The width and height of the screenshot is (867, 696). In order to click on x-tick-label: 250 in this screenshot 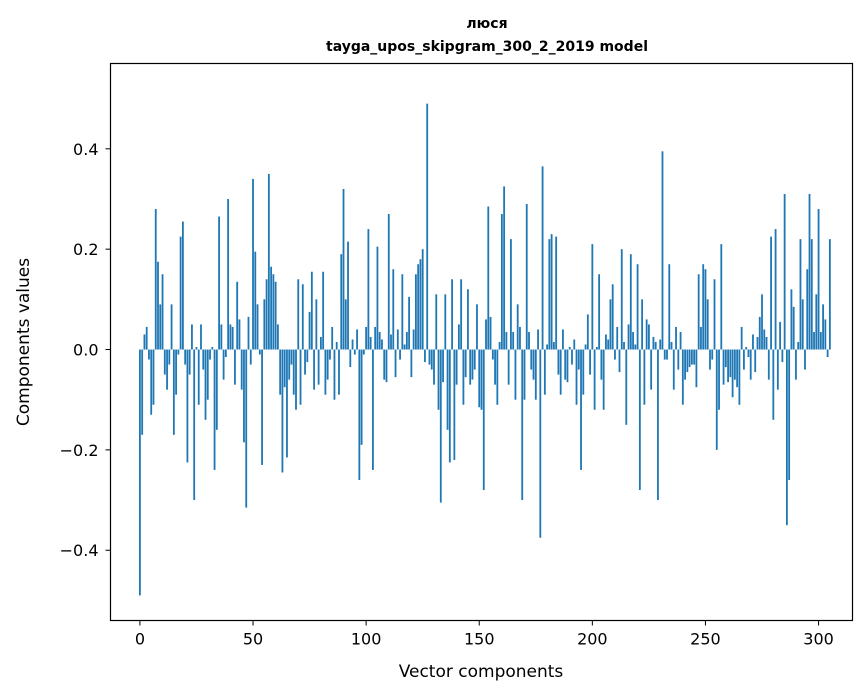, I will do `click(705, 639)`.